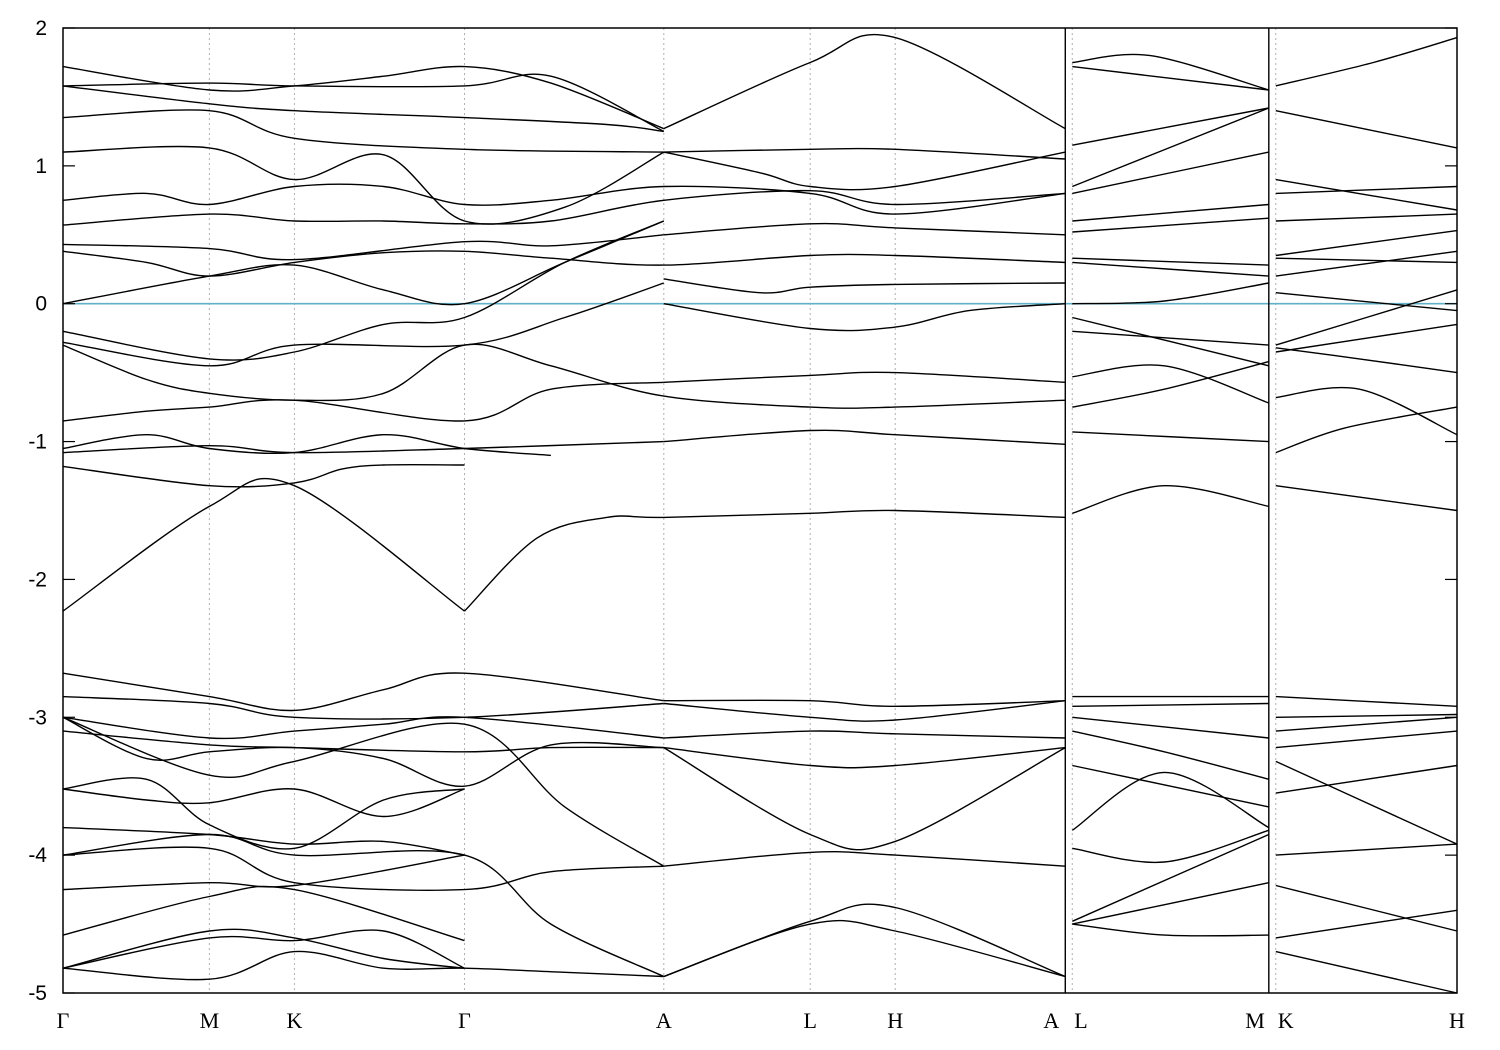 Image resolution: width=1500 pixels, height=1050 pixels. I want to click on x-tick-label: K, so click(1286, 1020).